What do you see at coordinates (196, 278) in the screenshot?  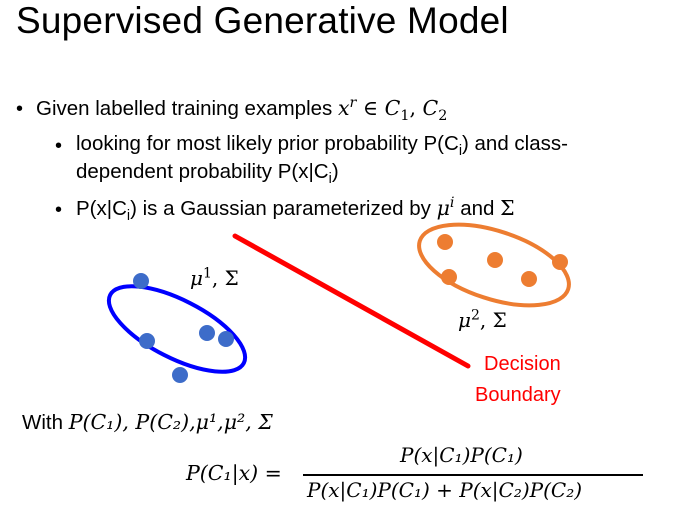 I see `class-1-mu: μ` at bounding box center [196, 278].